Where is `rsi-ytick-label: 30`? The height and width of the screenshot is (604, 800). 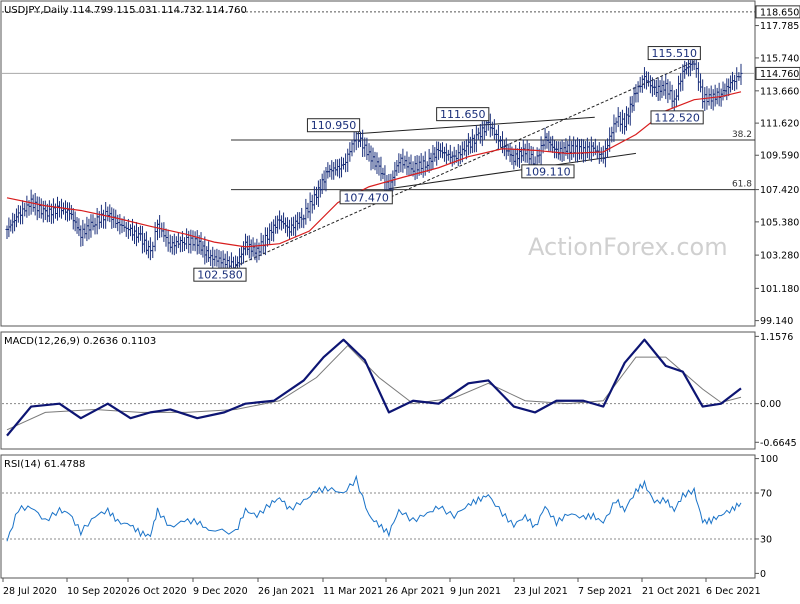
rsi-ytick-label: 30 is located at coordinates (766, 539).